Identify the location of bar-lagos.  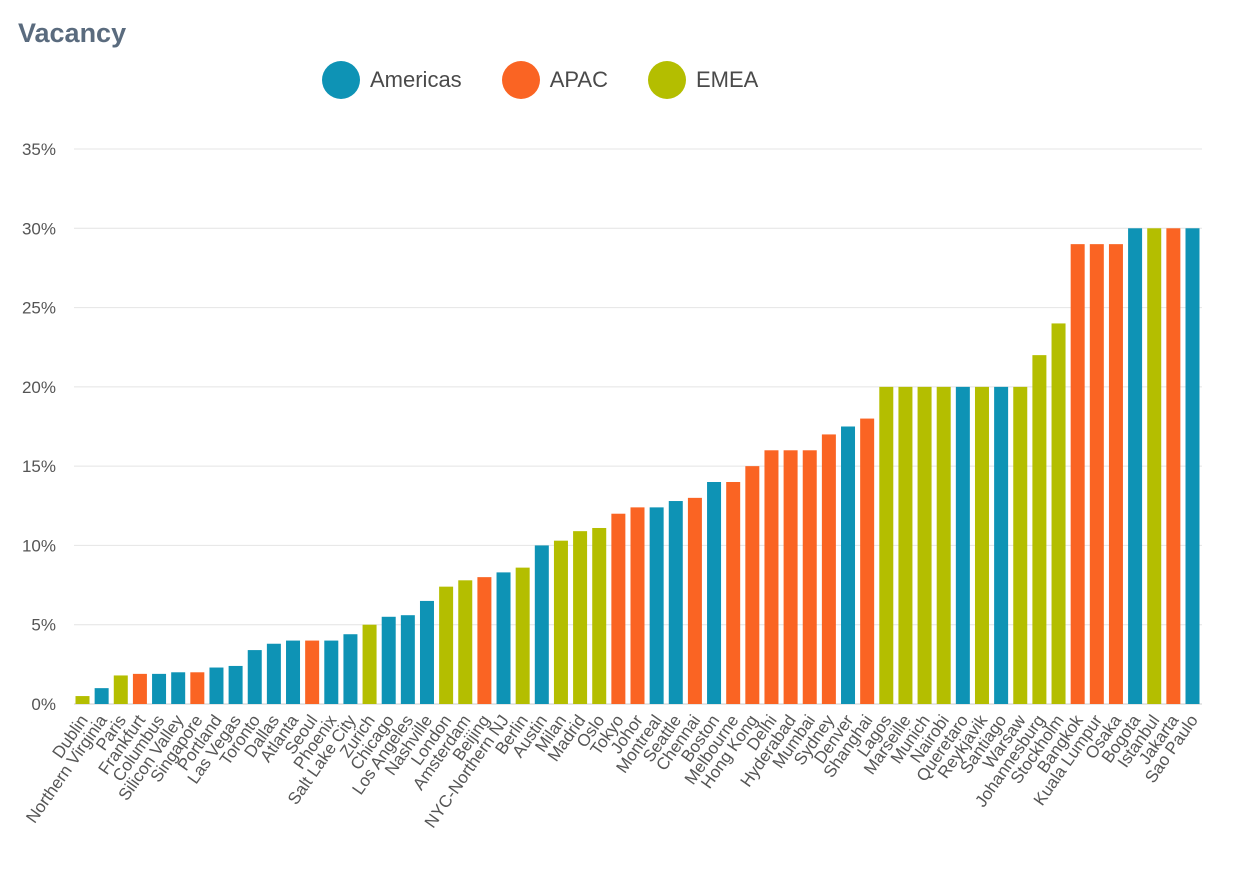
(886, 545).